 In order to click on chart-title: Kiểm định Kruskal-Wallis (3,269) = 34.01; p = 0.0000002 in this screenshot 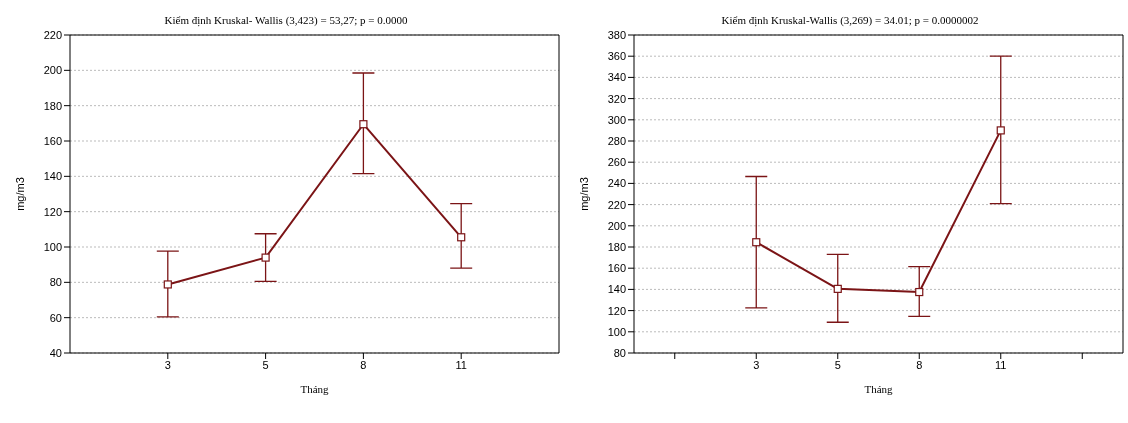, I will do `click(850, 20)`.